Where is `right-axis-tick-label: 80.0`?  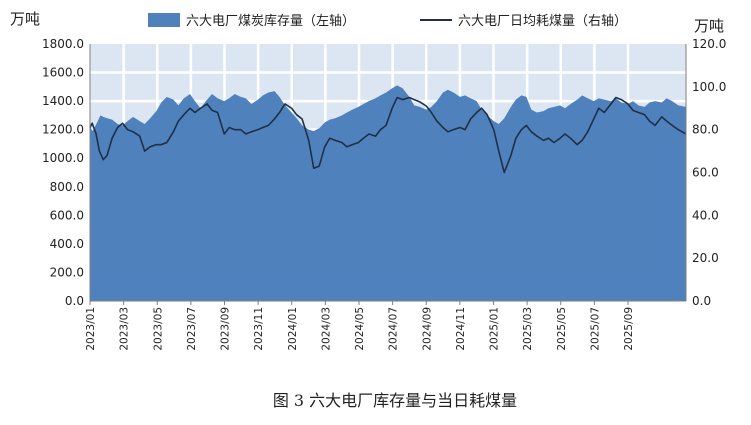 right-axis-tick-label: 80.0 is located at coordinates (705, 130).